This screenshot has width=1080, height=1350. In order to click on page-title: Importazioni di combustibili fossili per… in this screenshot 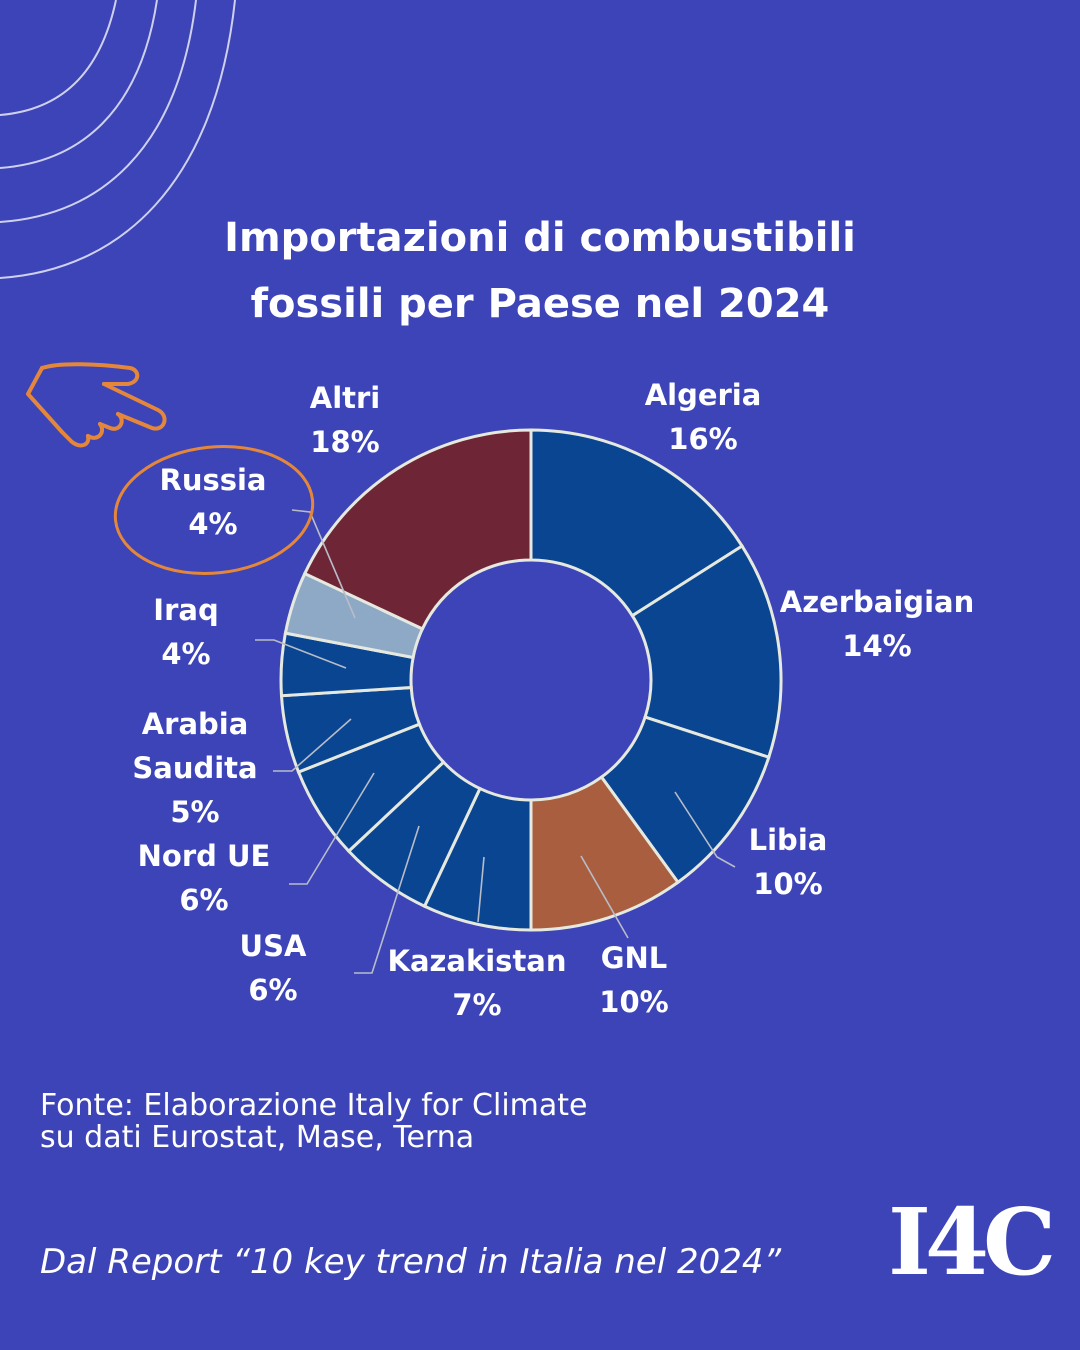, I will do `click(540, 271)`.